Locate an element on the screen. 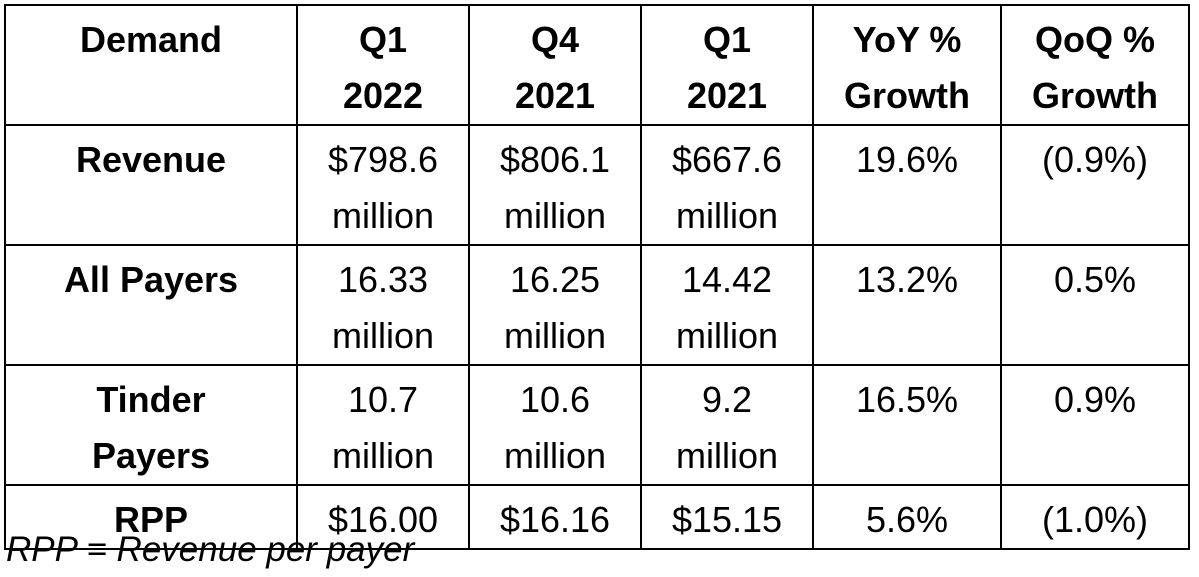 This screenshot has height=577, width=1199. header-cell-q4-2021: Q4 2021 is located at coordinates (555, 65).